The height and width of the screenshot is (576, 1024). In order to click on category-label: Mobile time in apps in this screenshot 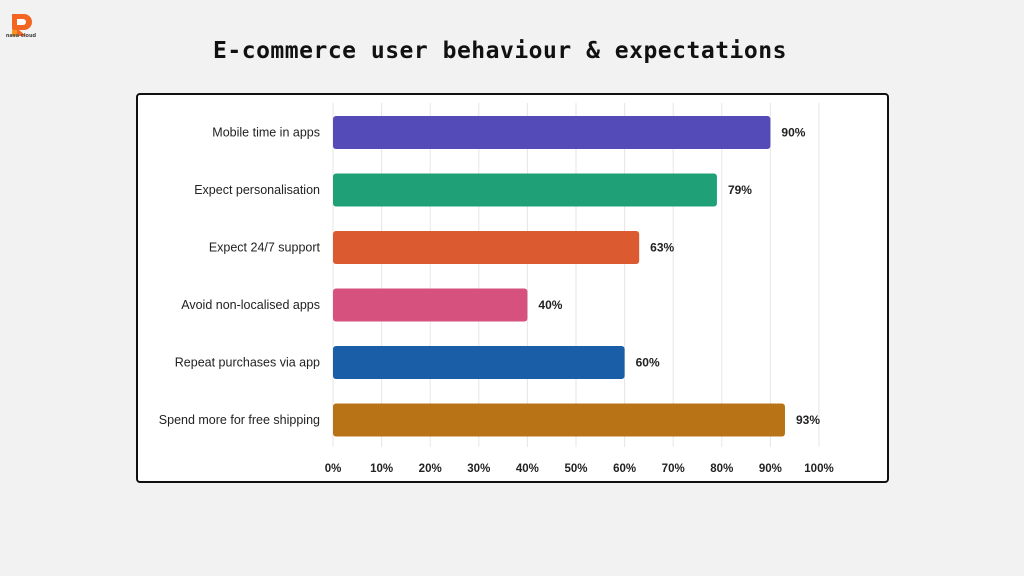, I will do `click(266, 133)`.